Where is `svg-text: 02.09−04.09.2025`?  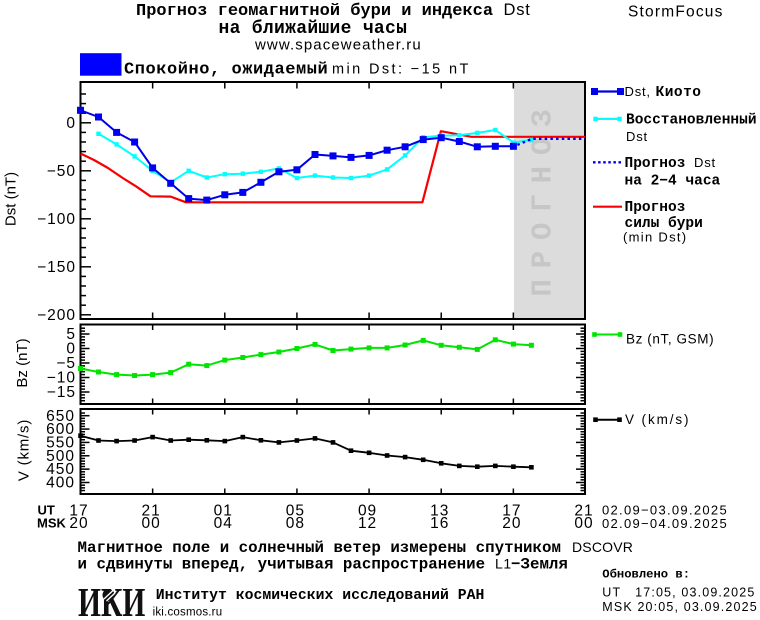
svg-text: 02.09−04.09.2025 is located at coordinates (665, 523).